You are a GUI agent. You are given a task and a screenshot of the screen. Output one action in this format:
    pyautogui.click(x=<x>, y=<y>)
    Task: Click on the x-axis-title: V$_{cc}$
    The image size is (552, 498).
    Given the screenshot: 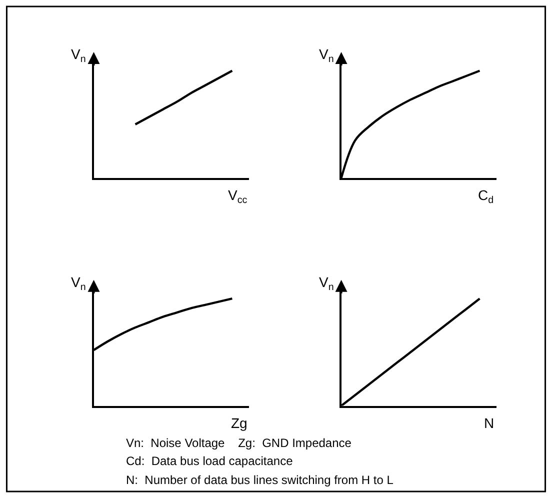 What is the action you would take?
    pyautogui.click(x=238, y=196)
    